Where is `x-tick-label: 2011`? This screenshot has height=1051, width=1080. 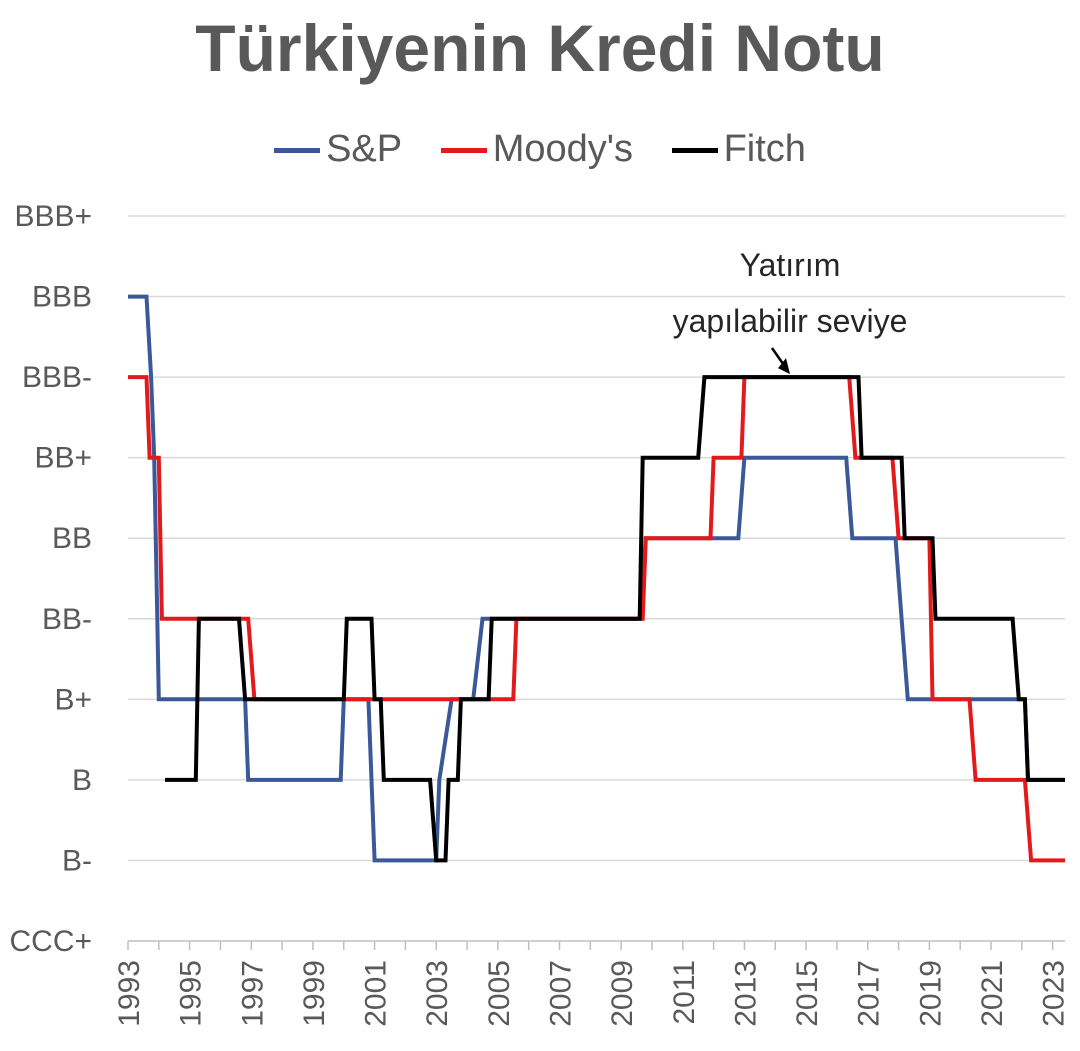 x-tick-label: 2011 is located at coordinates (684, 992).